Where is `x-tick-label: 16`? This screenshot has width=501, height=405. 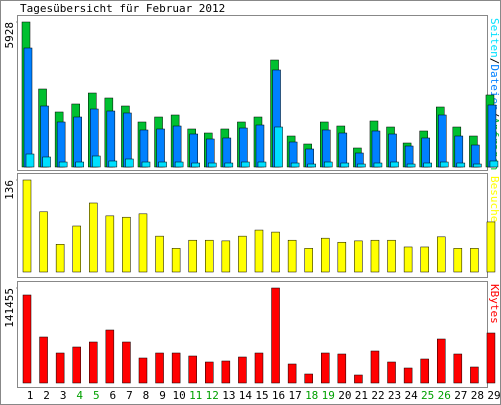 x-tick-label: 16 is located at coordinates (278, 395).